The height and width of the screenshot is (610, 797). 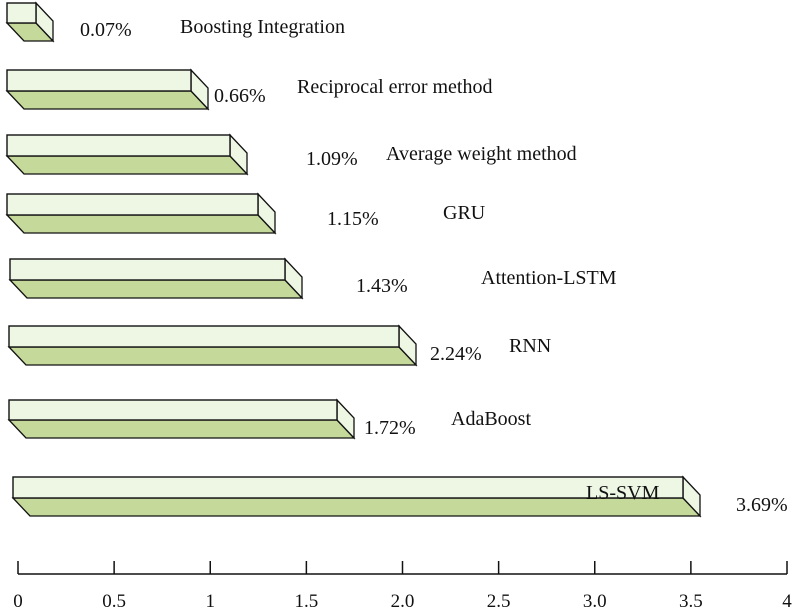 I want to click on bar-average-weight-method, so click(x=127, y=154).